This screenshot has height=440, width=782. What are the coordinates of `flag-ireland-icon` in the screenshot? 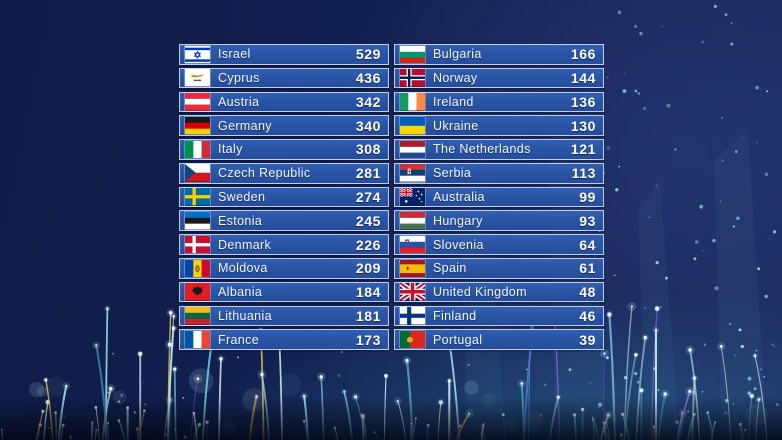 It's located at (412, 102).